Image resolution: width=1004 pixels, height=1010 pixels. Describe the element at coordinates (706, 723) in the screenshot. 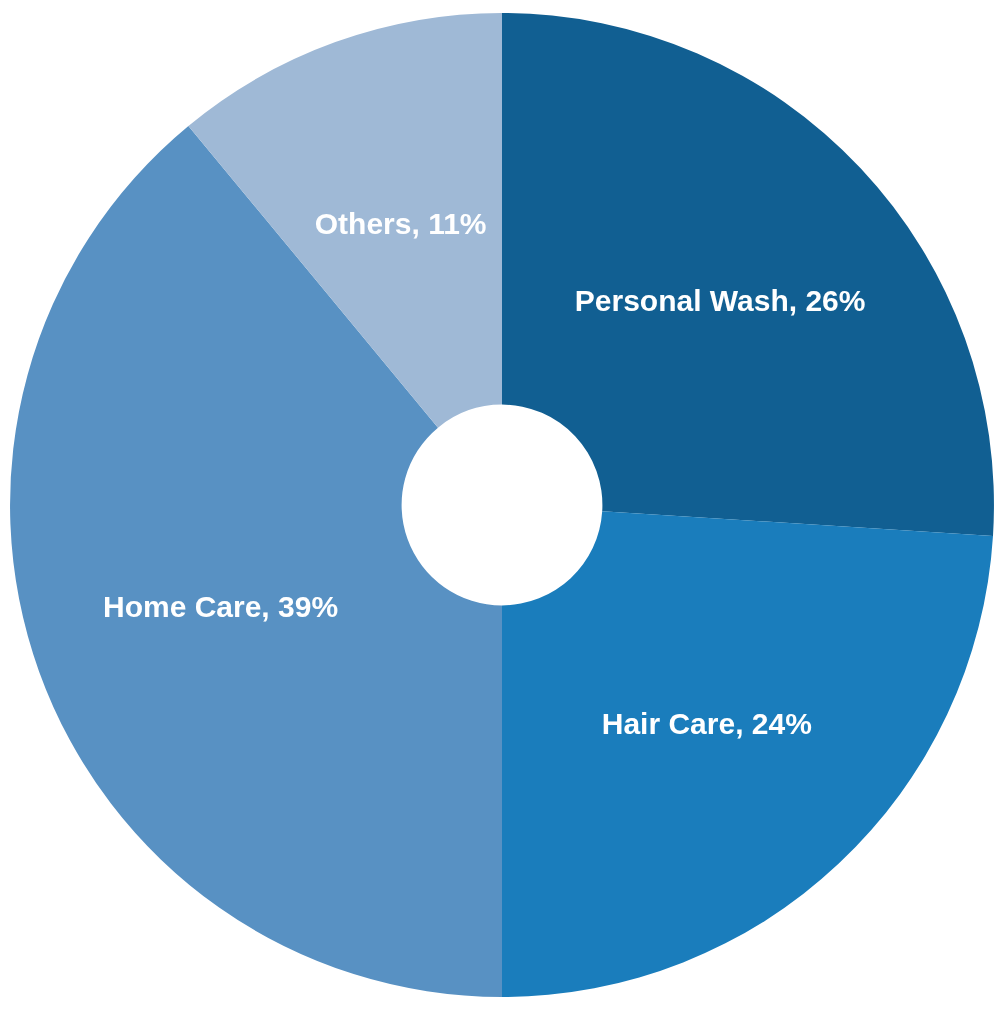

I see `slice-label: Hair Care, 24%` at that location.